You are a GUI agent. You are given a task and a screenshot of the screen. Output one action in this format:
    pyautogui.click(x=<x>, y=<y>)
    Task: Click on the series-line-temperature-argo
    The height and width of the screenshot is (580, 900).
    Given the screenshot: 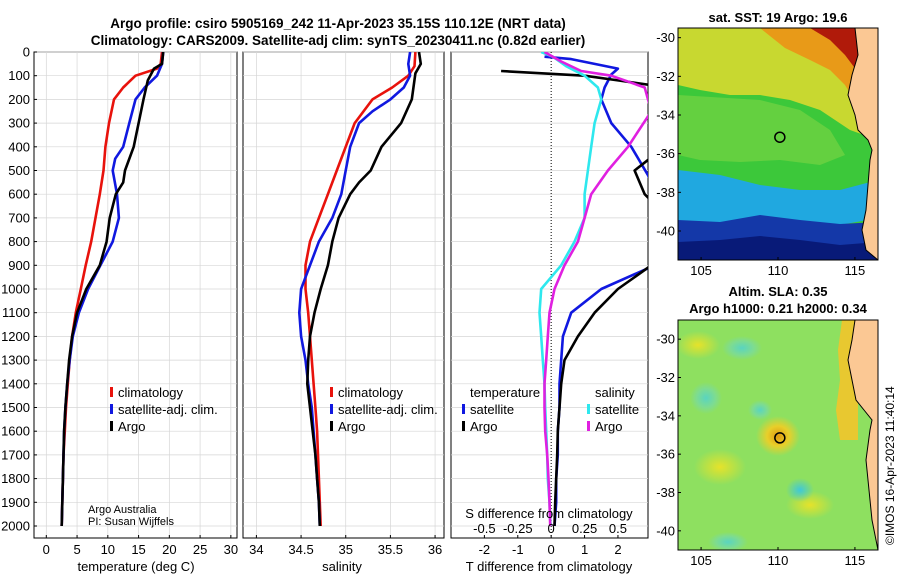 What is the action you would take?
    pyautogui.click(x=574, y=298)
    